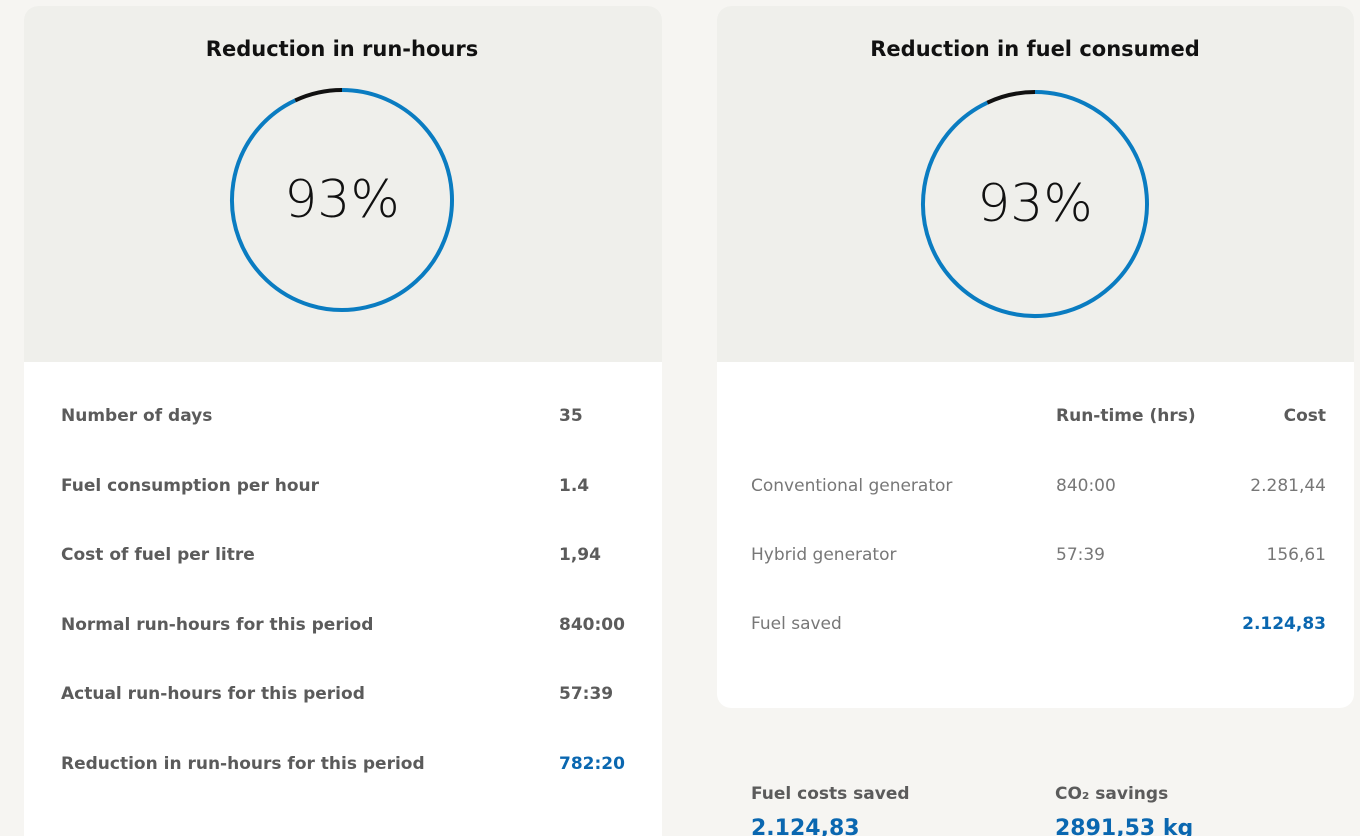 This screenshot has width=1360, height=836. Describe the element at coordinates (580, 555) in the screenshot. I see `row-value: 1,94` at that location.